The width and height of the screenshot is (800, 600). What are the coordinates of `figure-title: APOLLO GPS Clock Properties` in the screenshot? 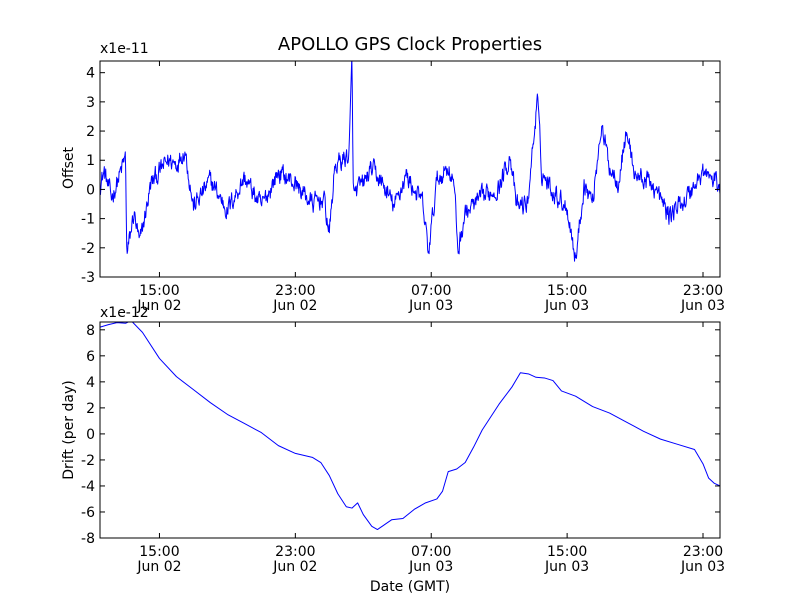 It's located at (410, 44).